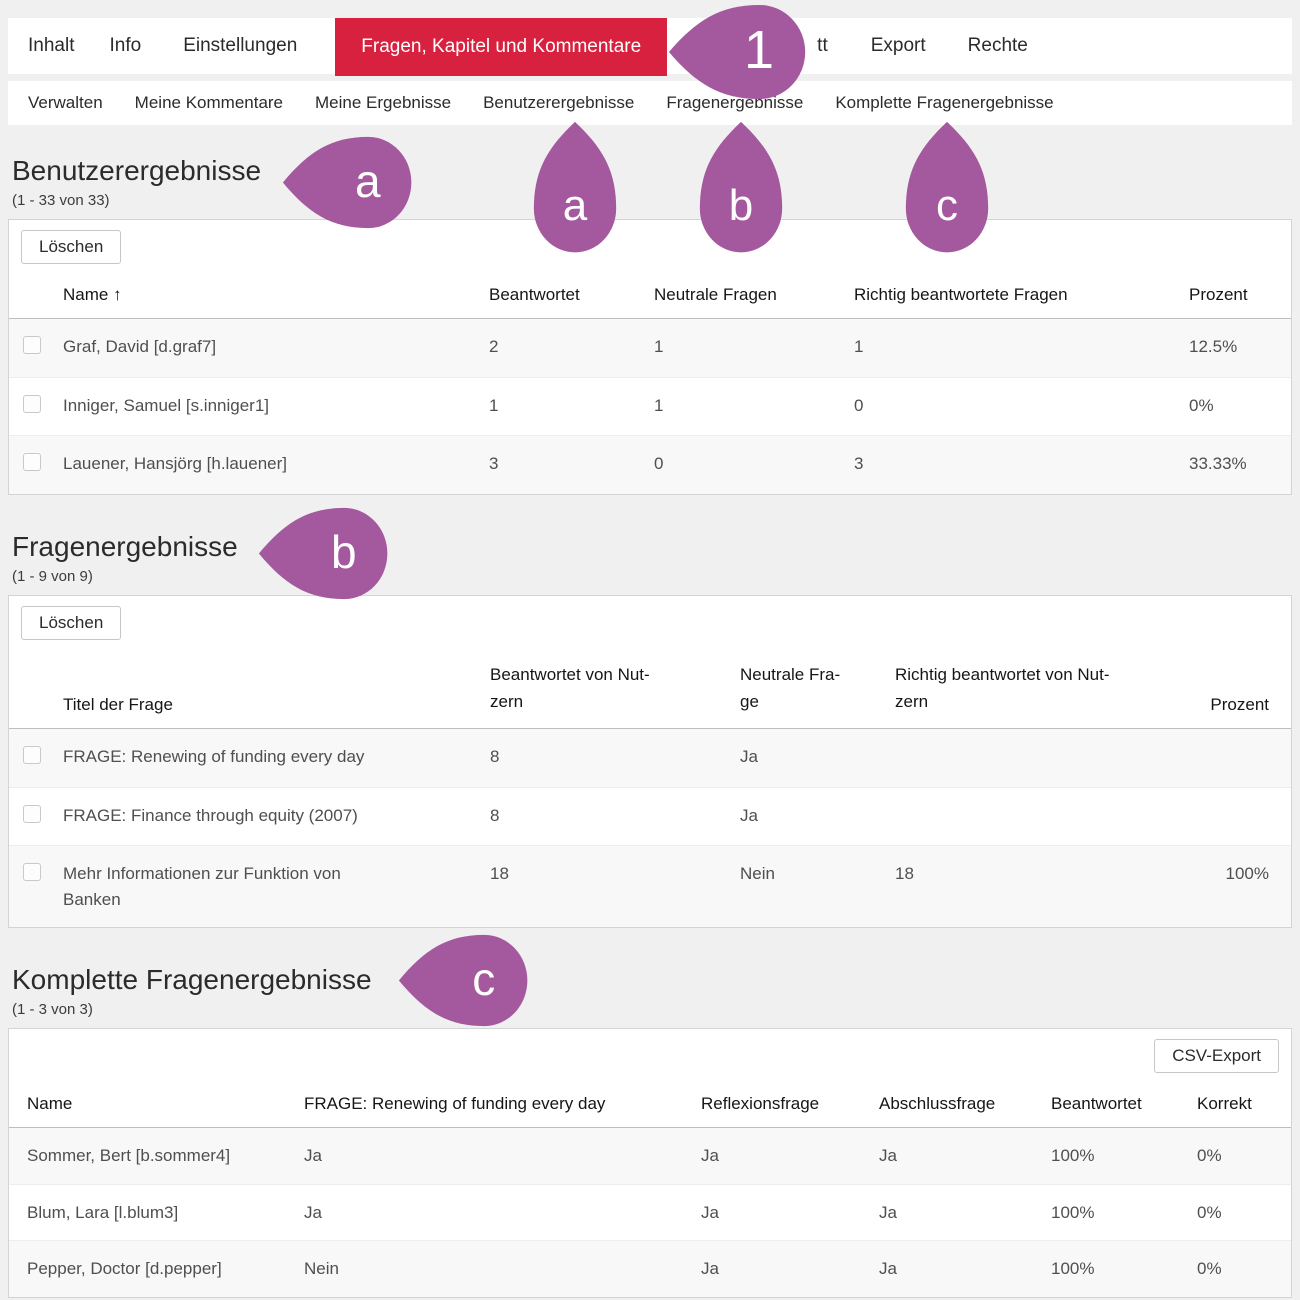 Image resolution: width=1300 pixels, height=1300 pixels. Describe the element at coordinates (1234, 816) in the screenshot. I see `cell-prozent` at that location.